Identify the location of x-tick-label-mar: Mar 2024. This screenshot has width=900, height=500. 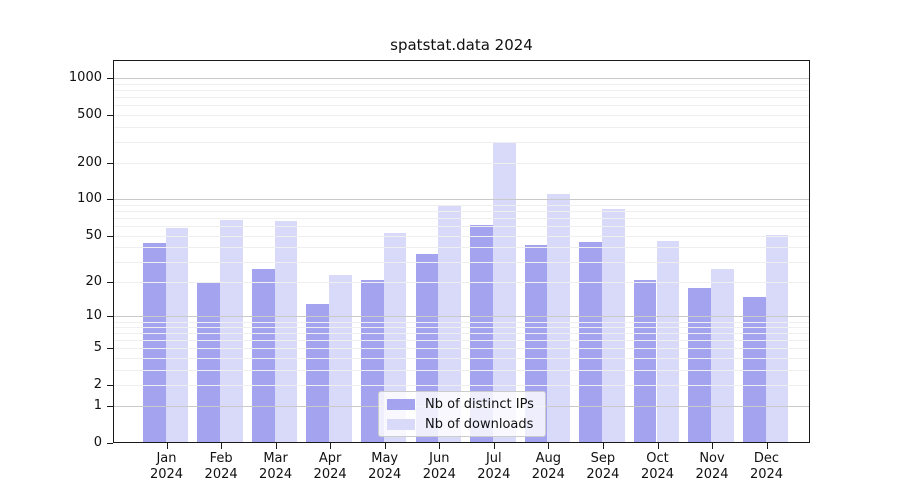
(276, 466).